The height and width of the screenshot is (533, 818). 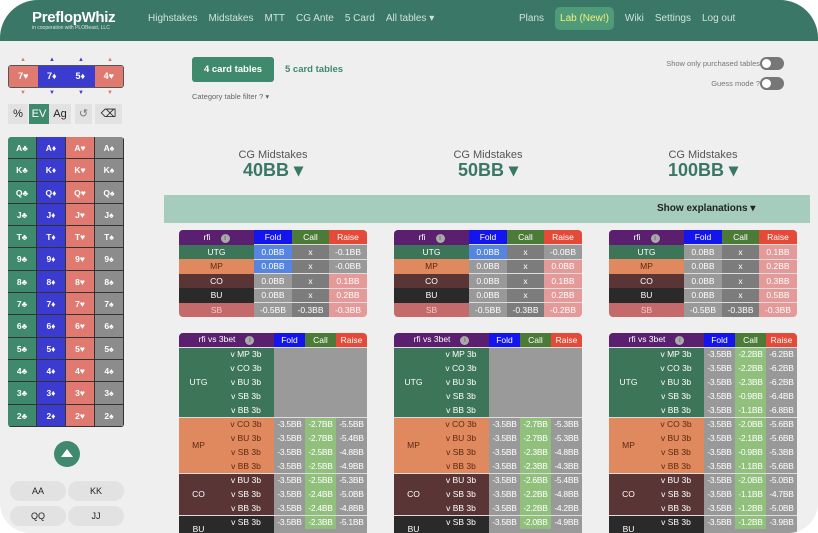 What do you see at coordinates (108, 114) in the screenshot?
I see `backspace-icon: ⌫` at bounding box center [108, 114].